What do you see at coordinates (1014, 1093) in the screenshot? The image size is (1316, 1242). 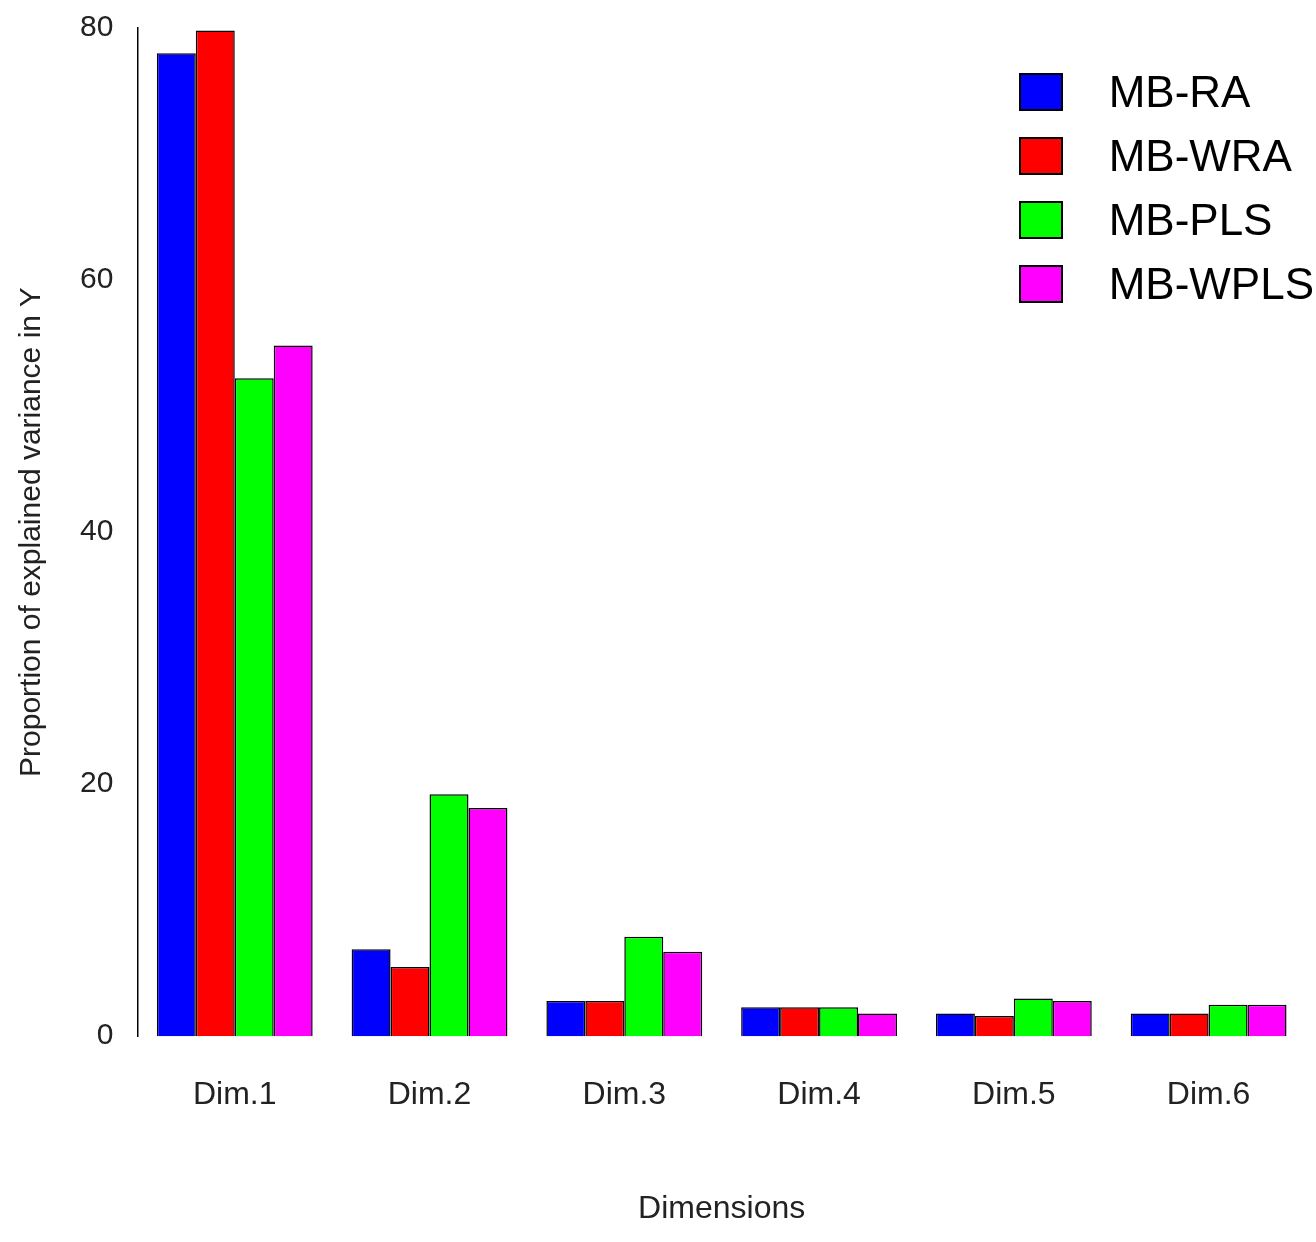 I see `x-tick-label: Dim.5` at bounding box center [1014, 1093].